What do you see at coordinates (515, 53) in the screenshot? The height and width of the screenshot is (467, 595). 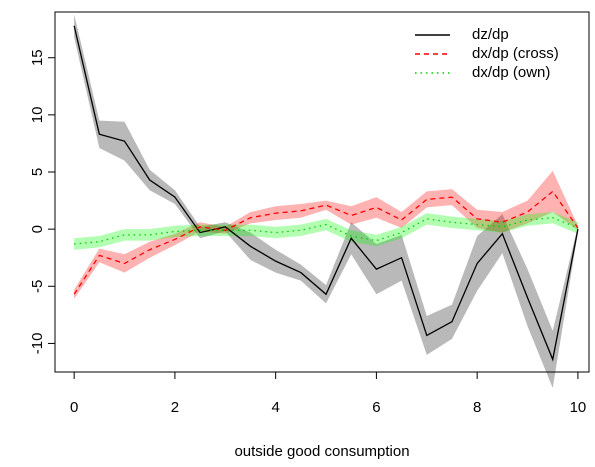 I see `legend-label: dx/dp (cross)` at bounding box center [515, 53].